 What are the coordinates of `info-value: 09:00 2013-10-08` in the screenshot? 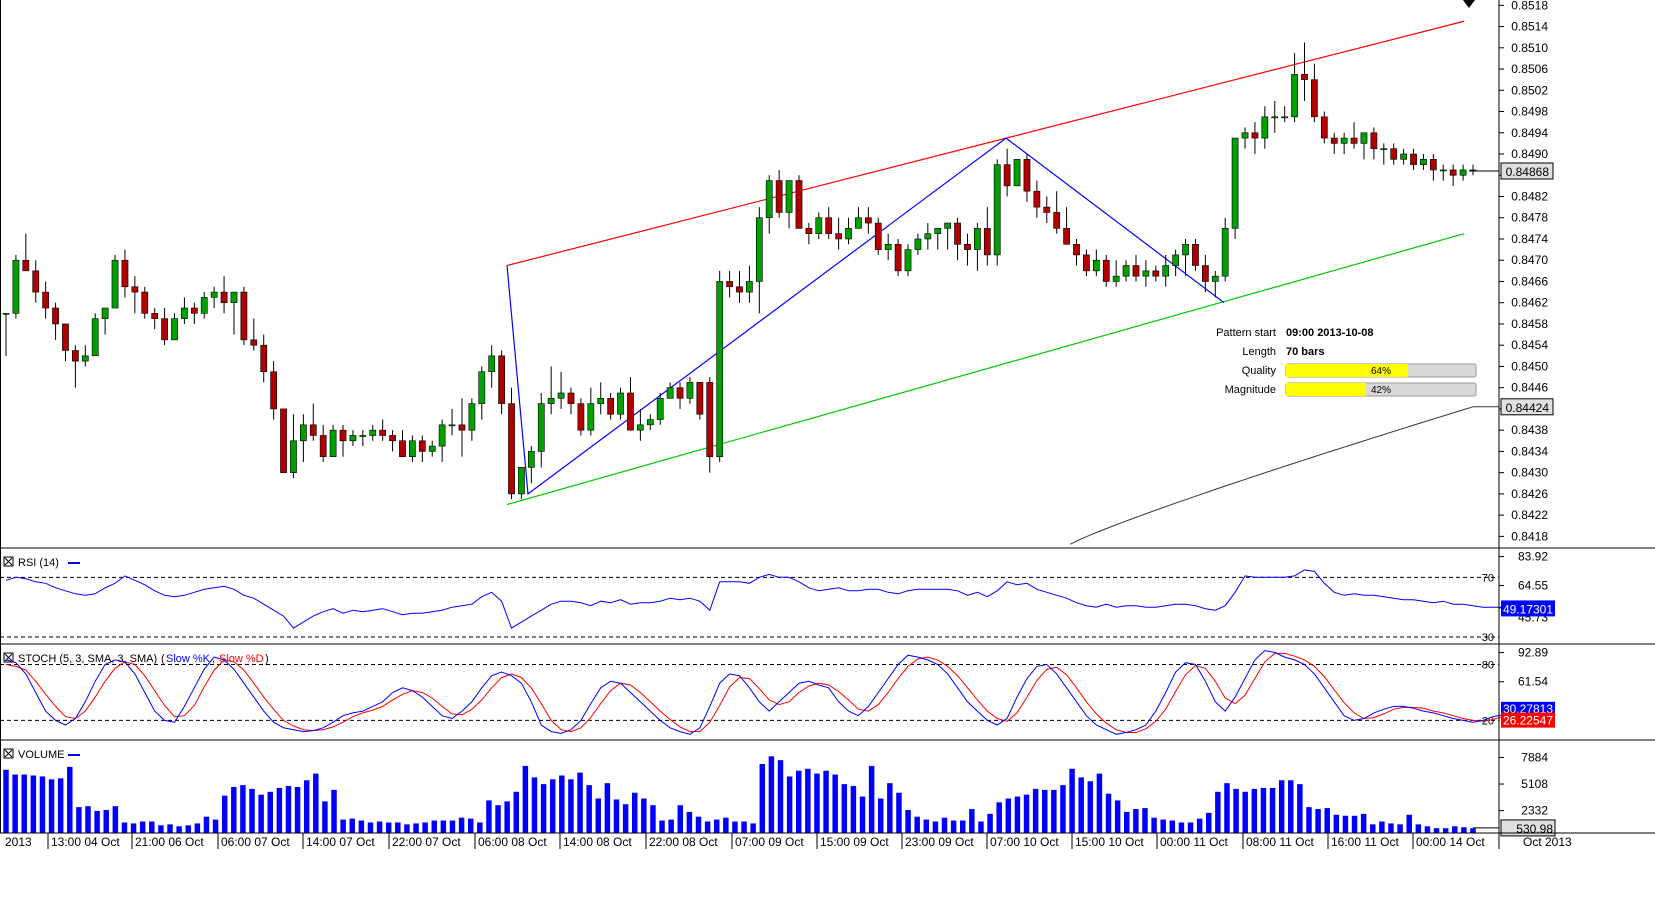 It's located at (1329, 333).